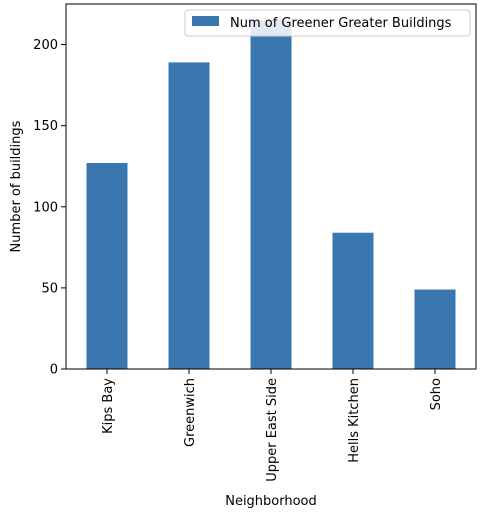  What do you see at coordinates (54, 370) in the screenshot?
I see `y-tick-label: 0` at bounding box center [54, 370].